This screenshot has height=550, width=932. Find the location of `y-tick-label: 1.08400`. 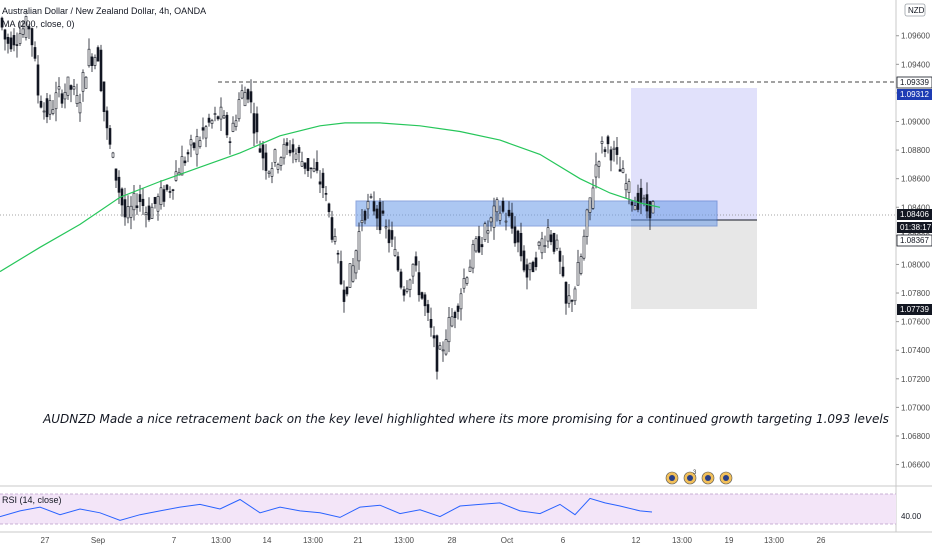

y-tick-label: 1.08400 is located at coordinates (915, 207).